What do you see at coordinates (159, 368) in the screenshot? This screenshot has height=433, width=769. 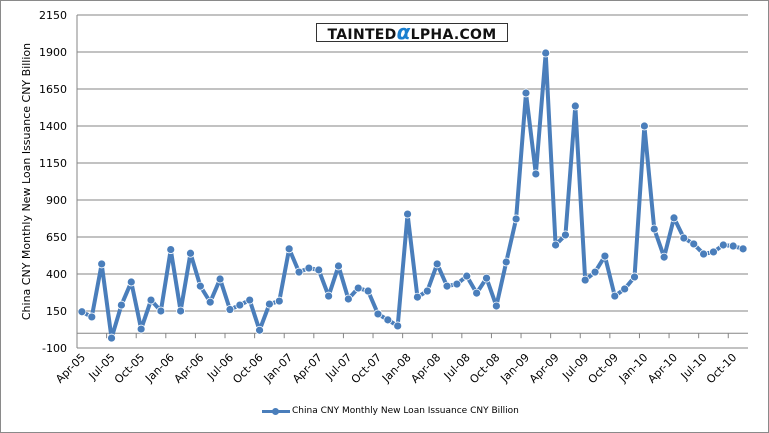 I see `x-tick-label: Jan-06` at bounding box center [159, 368].